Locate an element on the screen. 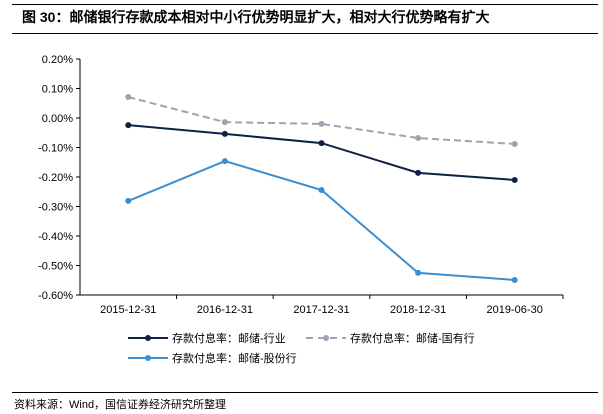 This screenshot has width=603, height=414. y-tick-label: 0.20% is located at coordinates (57, 60).